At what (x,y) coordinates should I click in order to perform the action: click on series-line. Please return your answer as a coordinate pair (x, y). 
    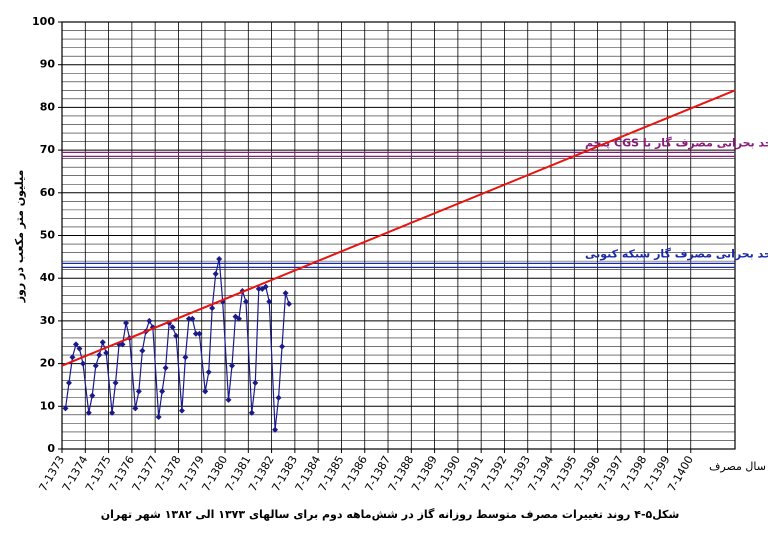
    Looking at the image, I should click on (177, 344).